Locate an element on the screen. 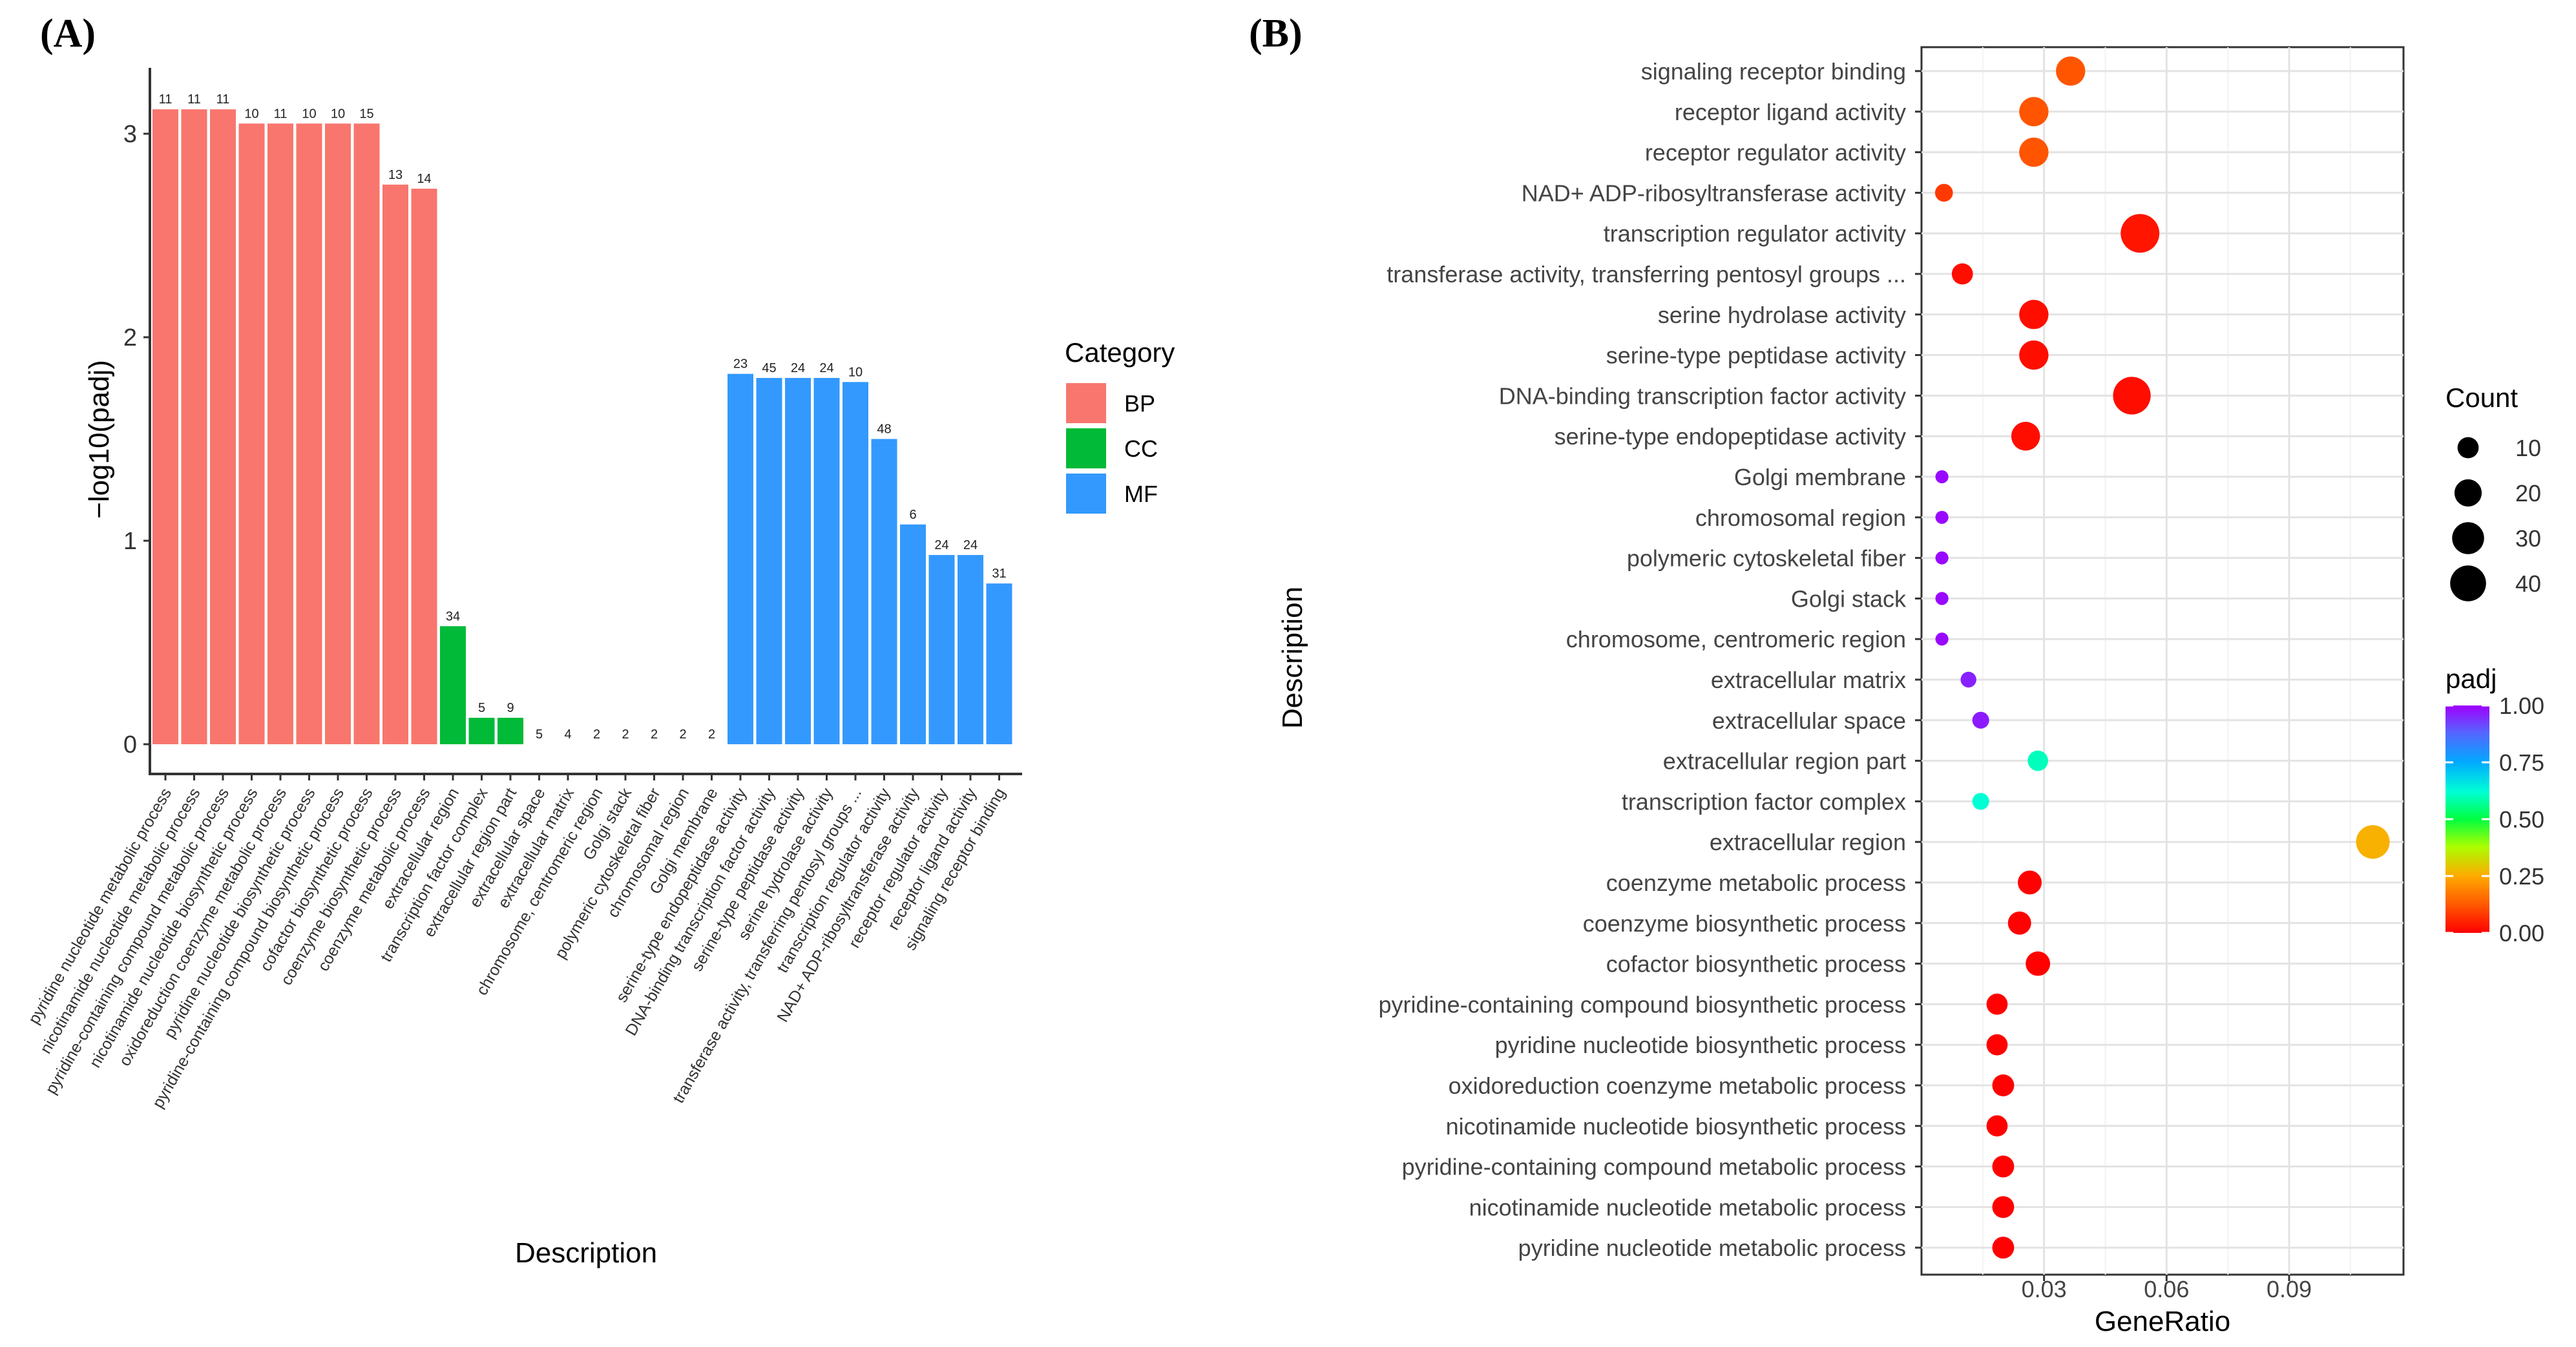 The image size is (2576, 1347). dot-y-tick-label: receptor regulator activity is located at coordinates (1775, 153).